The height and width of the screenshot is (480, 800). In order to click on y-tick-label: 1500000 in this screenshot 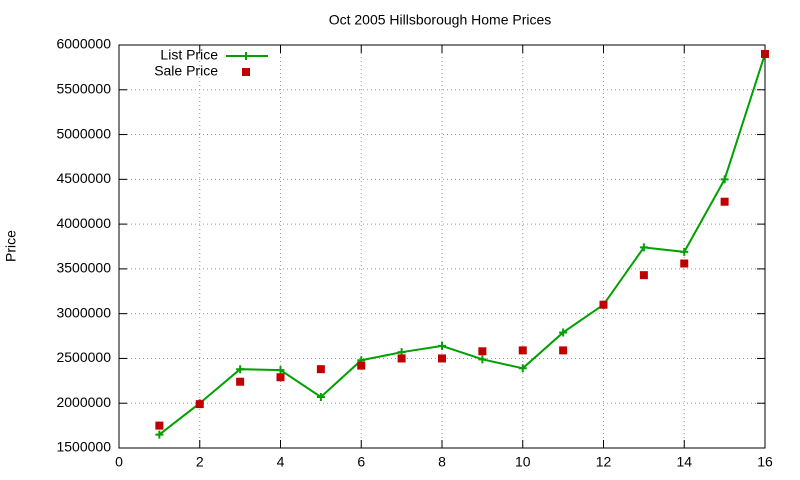, I will do `click(83, 447)`.